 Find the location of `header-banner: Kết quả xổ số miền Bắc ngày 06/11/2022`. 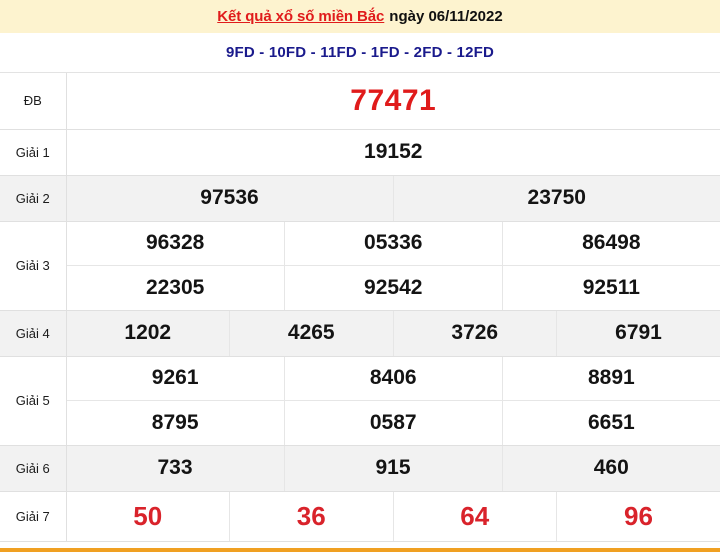

header-banner: Kết quả xổ số miền Bắc ngày 06/11/2022 is located at coordinates (360, 16).